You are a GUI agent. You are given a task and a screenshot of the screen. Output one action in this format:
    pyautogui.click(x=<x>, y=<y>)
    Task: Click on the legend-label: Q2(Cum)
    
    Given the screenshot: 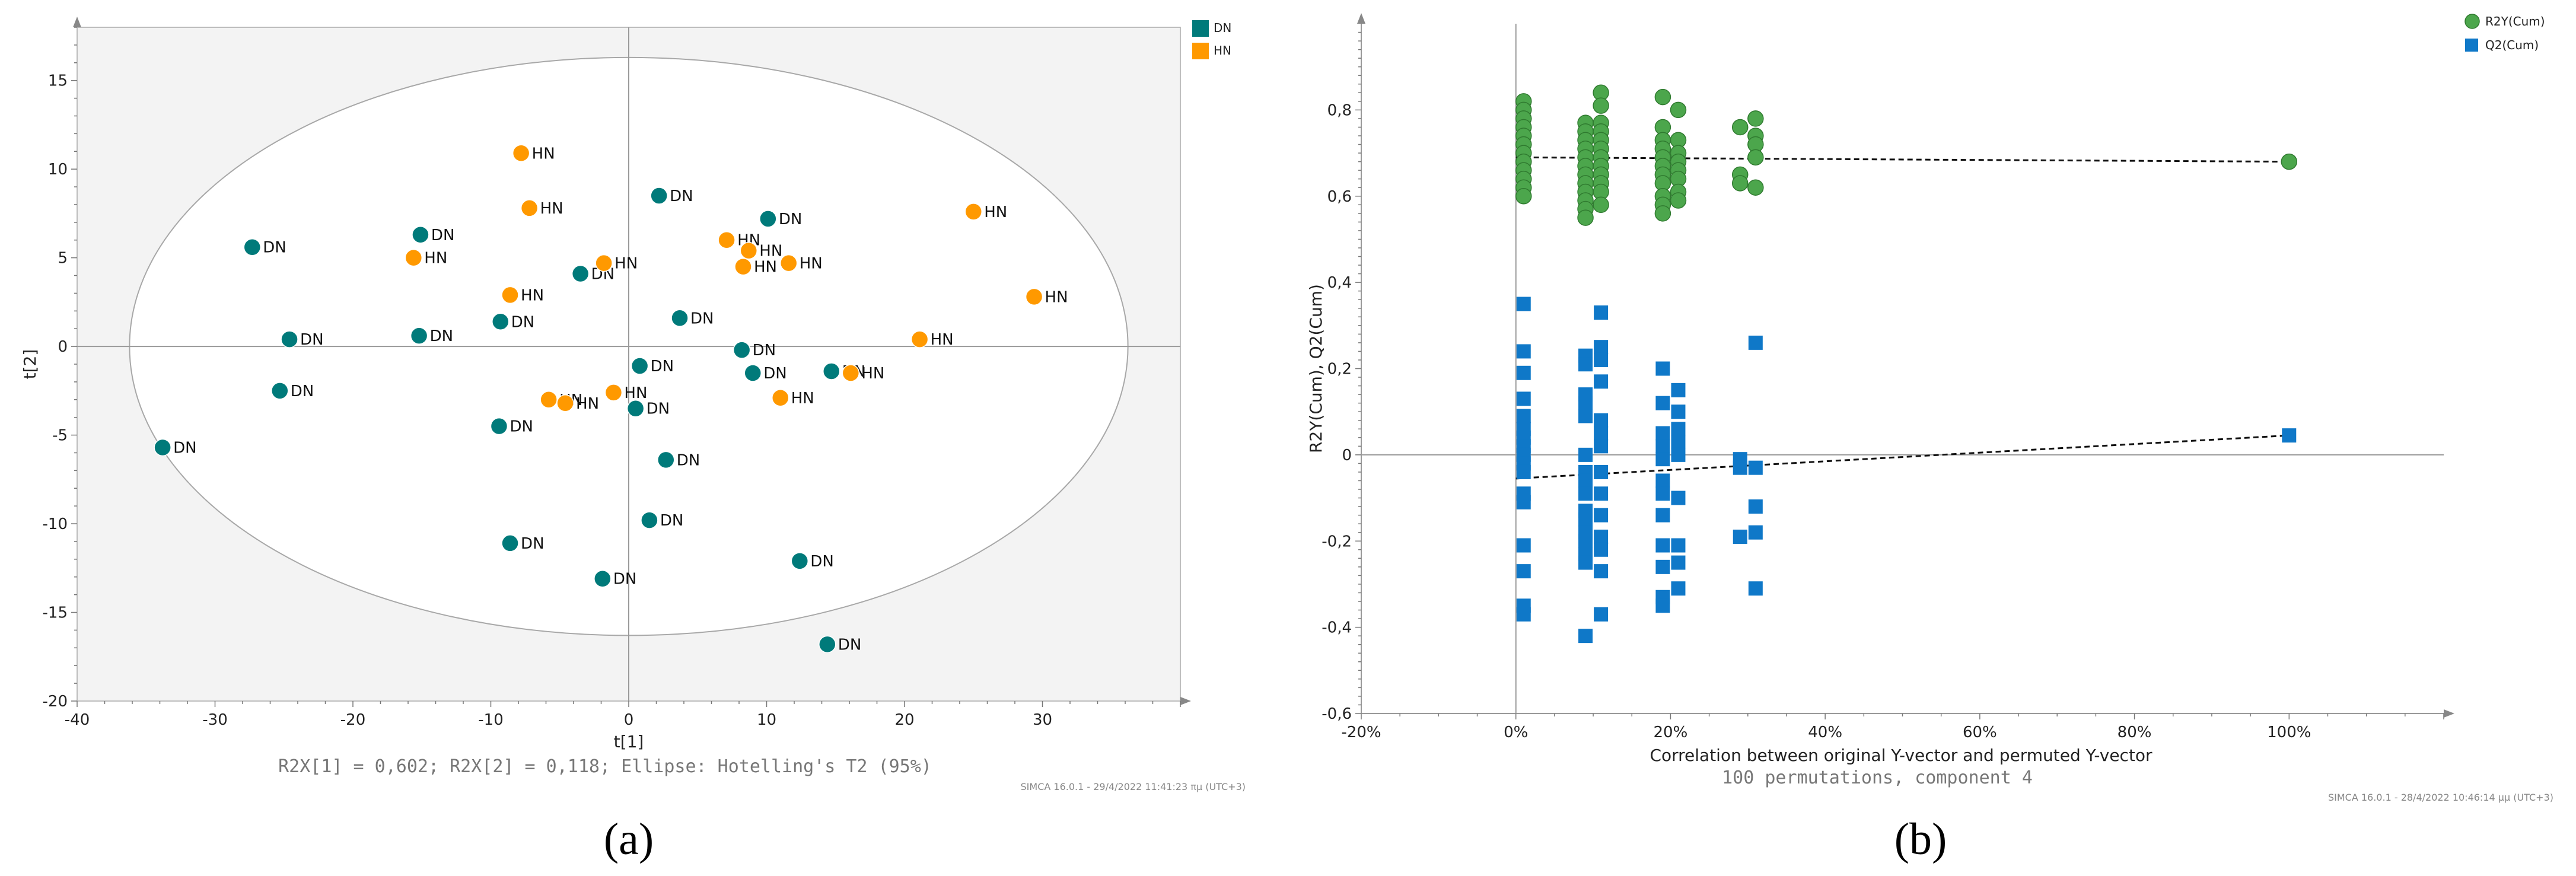 What is the action you would take?
    pyautogui.click(x=2512, y=45)
    